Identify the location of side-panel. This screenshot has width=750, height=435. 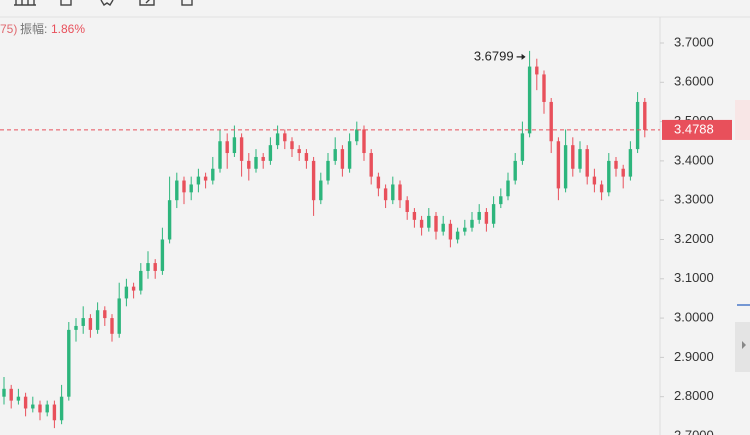
(742, 120).